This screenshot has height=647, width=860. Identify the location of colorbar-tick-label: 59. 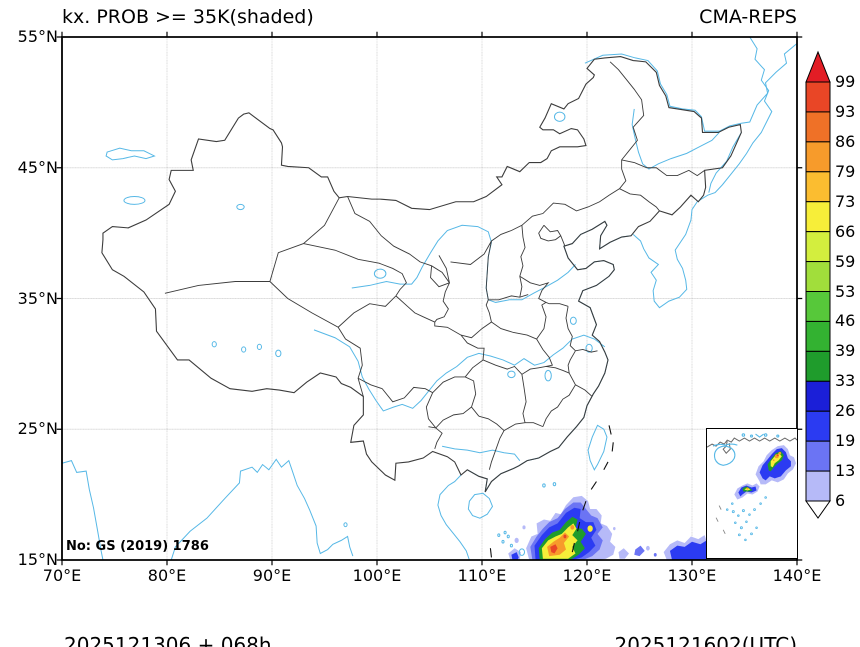
(845, 261).